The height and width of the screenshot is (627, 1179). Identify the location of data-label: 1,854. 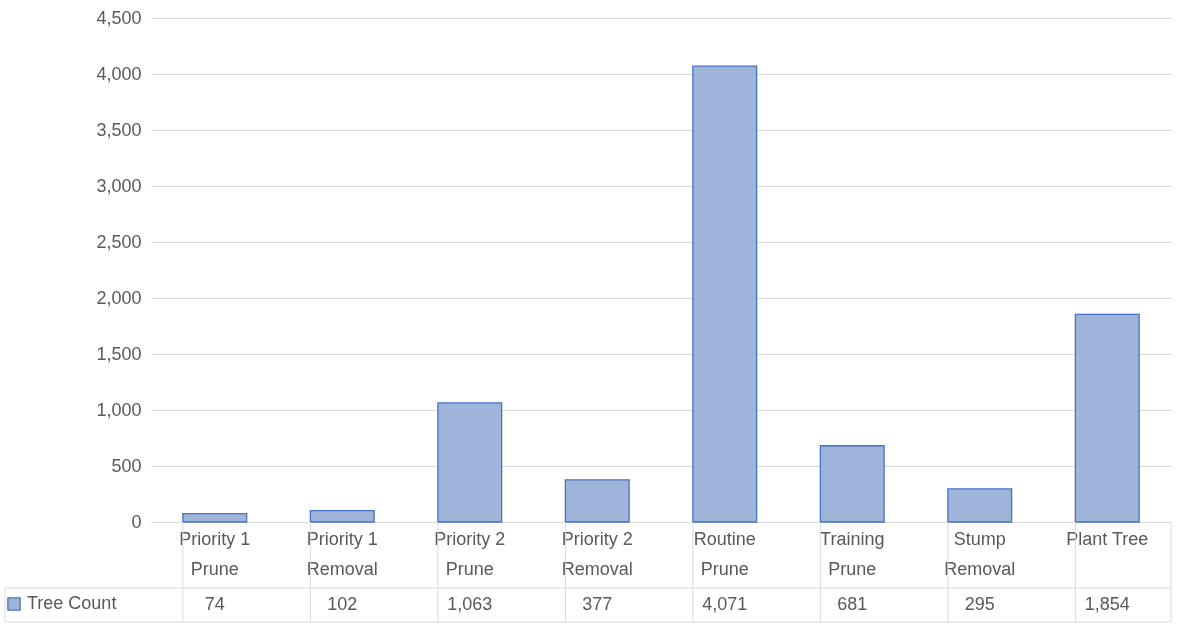
(1107, 604).